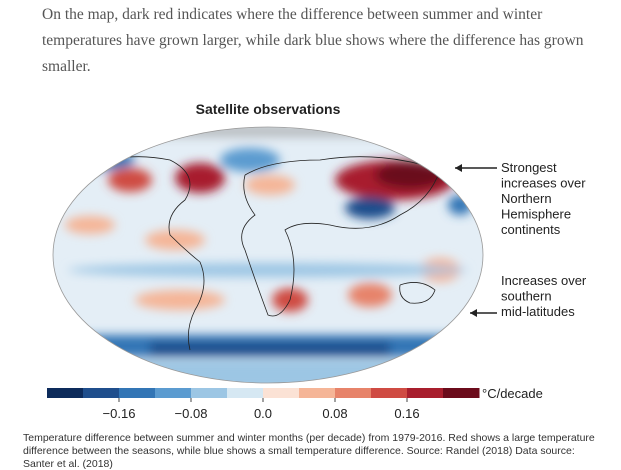  Describe the element at coordinates (334, 413) in the screenshot. I see `colorbar-tick-label: 0.08` at that location.